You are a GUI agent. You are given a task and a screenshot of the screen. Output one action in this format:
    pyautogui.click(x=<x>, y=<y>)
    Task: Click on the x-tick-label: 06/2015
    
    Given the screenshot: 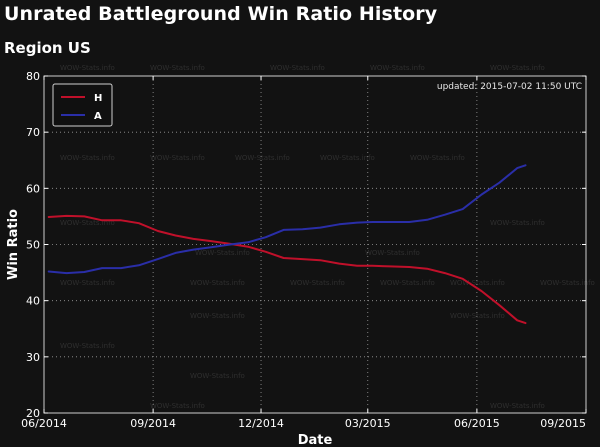 What is the action you would take?
    pyautogui.click(x=477, y=423)
    